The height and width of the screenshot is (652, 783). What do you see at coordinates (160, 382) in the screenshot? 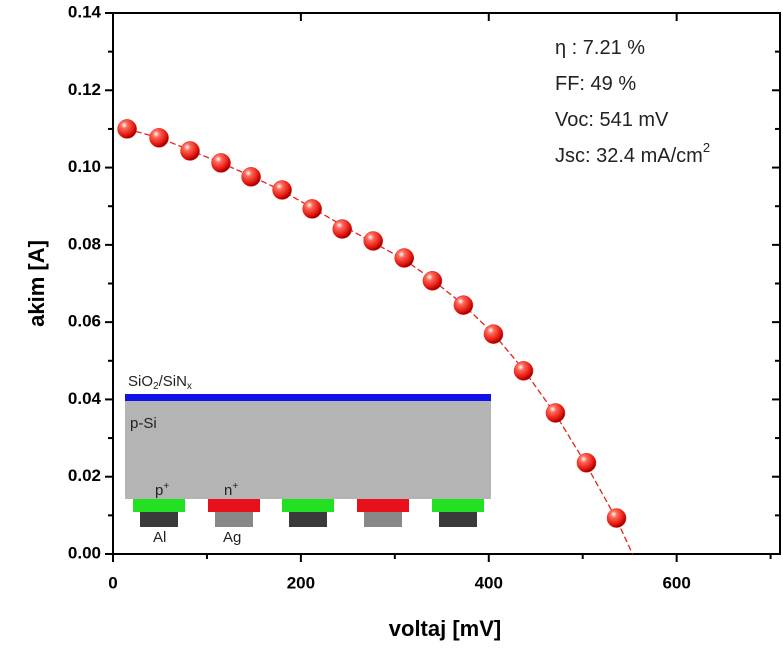
I see `coating-label: SiO2/SiNx` at bounding box center [160, 382].